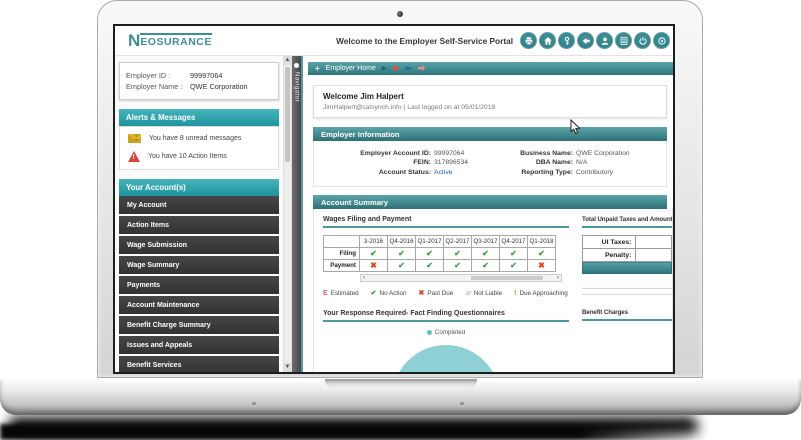 The image size is (801, 440). What do you see at coordinates (373, 241) in the screenshot?
I see `quarter-header: 3-2016` at bounding box center [373, 241].